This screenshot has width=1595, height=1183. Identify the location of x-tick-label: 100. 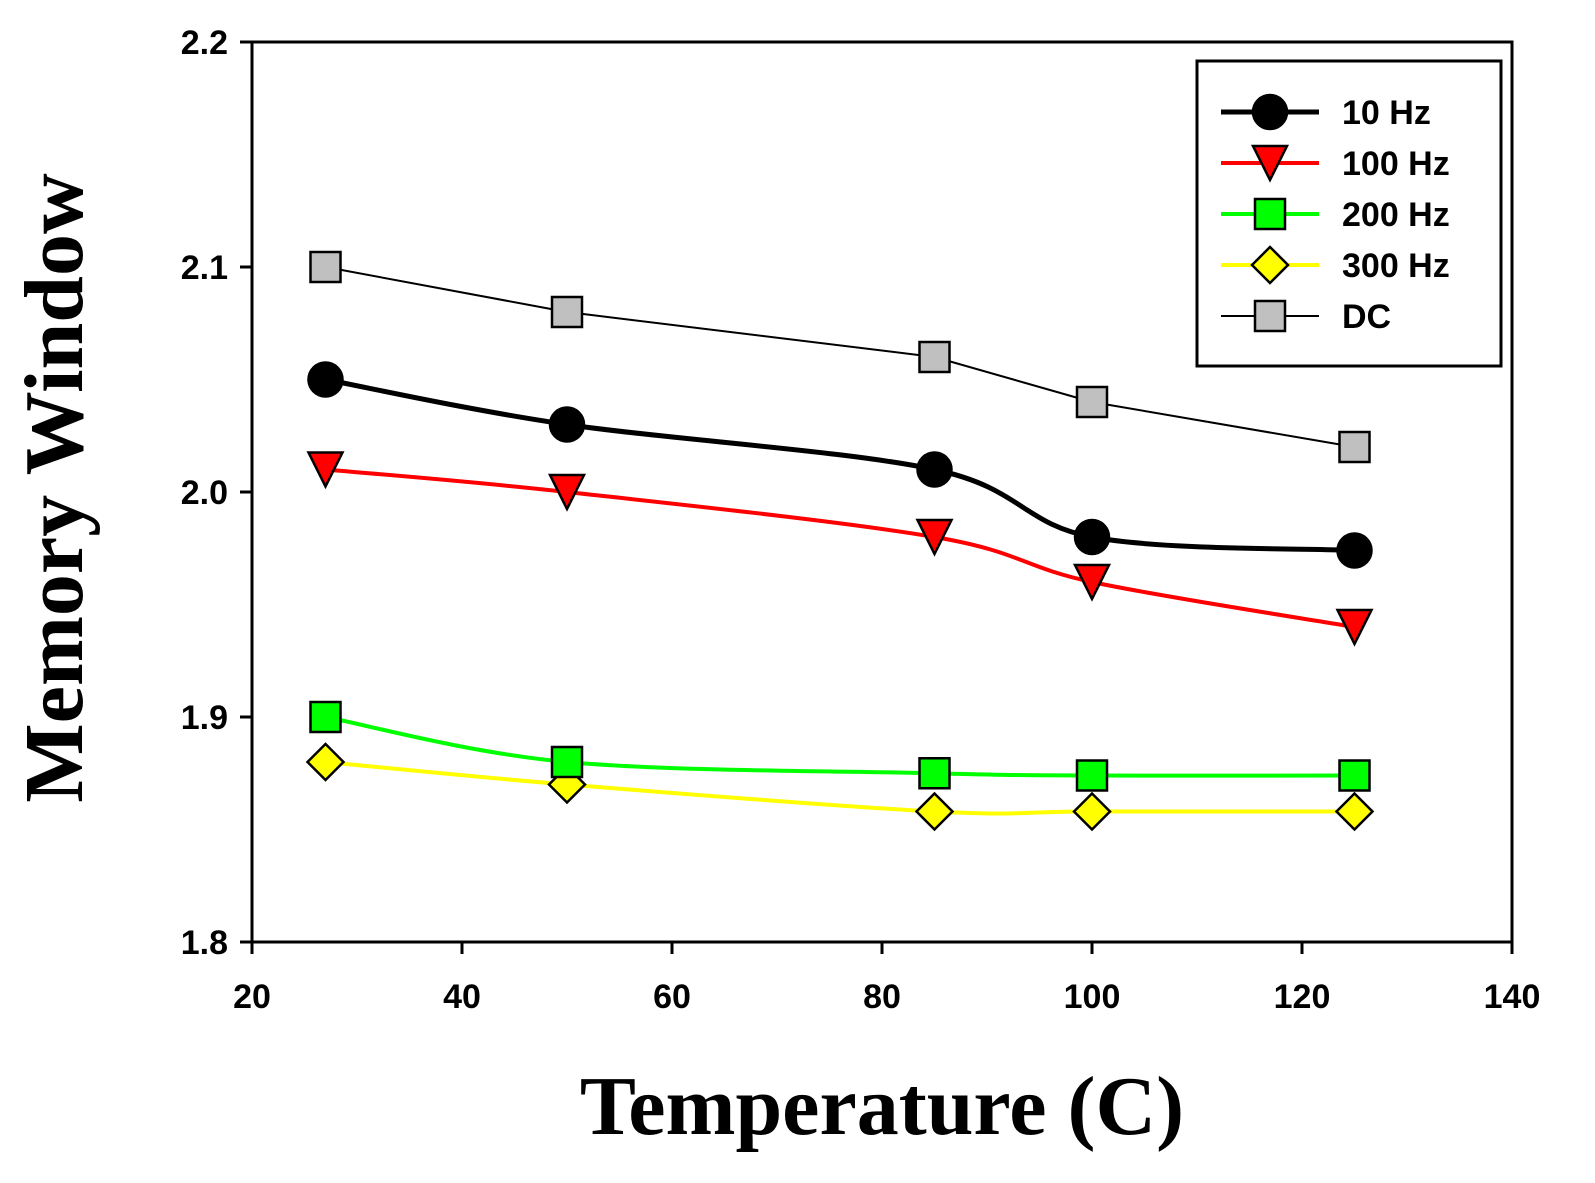
(1092, 997).